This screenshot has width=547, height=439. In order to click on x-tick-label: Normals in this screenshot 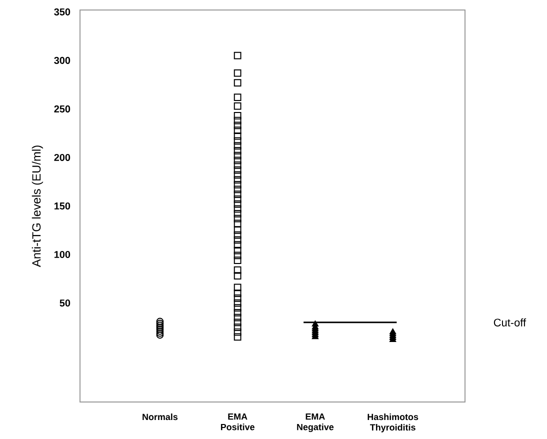, I will do `click(160, 417)`.